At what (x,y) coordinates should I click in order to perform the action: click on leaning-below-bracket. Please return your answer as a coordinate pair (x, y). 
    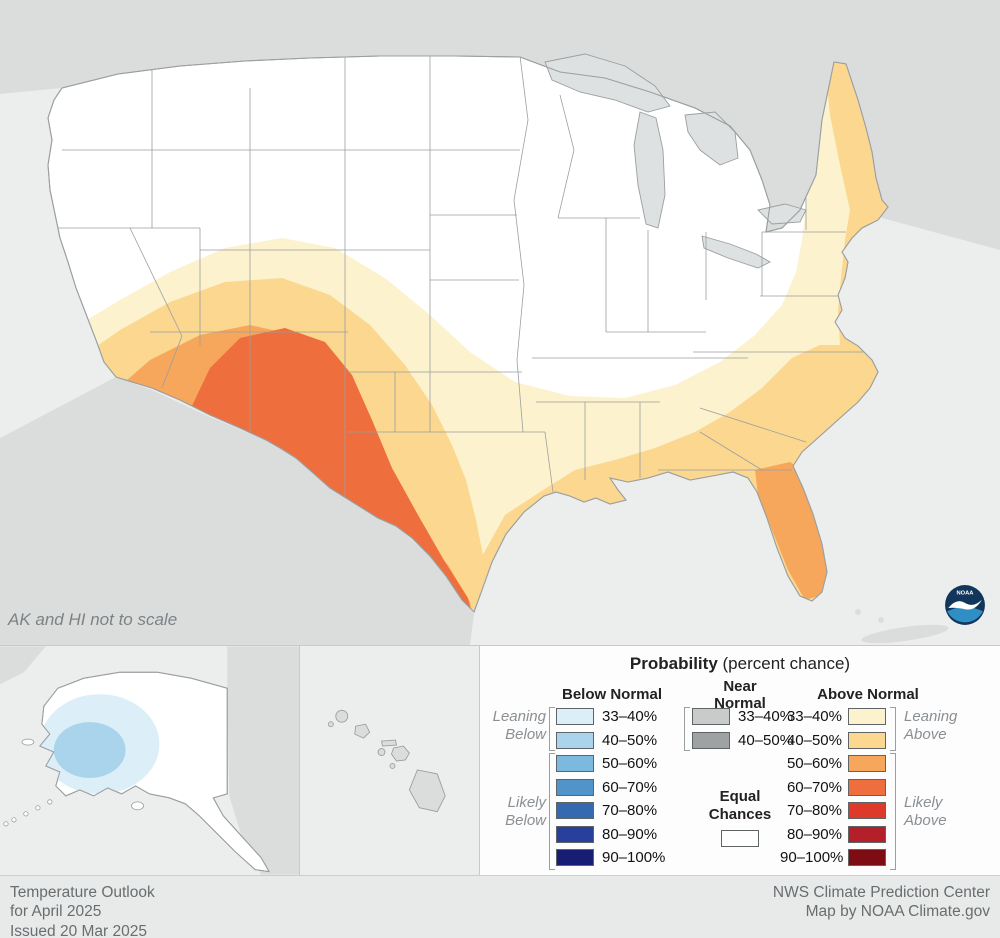
    Looking at the image, I should click on (552, 729).